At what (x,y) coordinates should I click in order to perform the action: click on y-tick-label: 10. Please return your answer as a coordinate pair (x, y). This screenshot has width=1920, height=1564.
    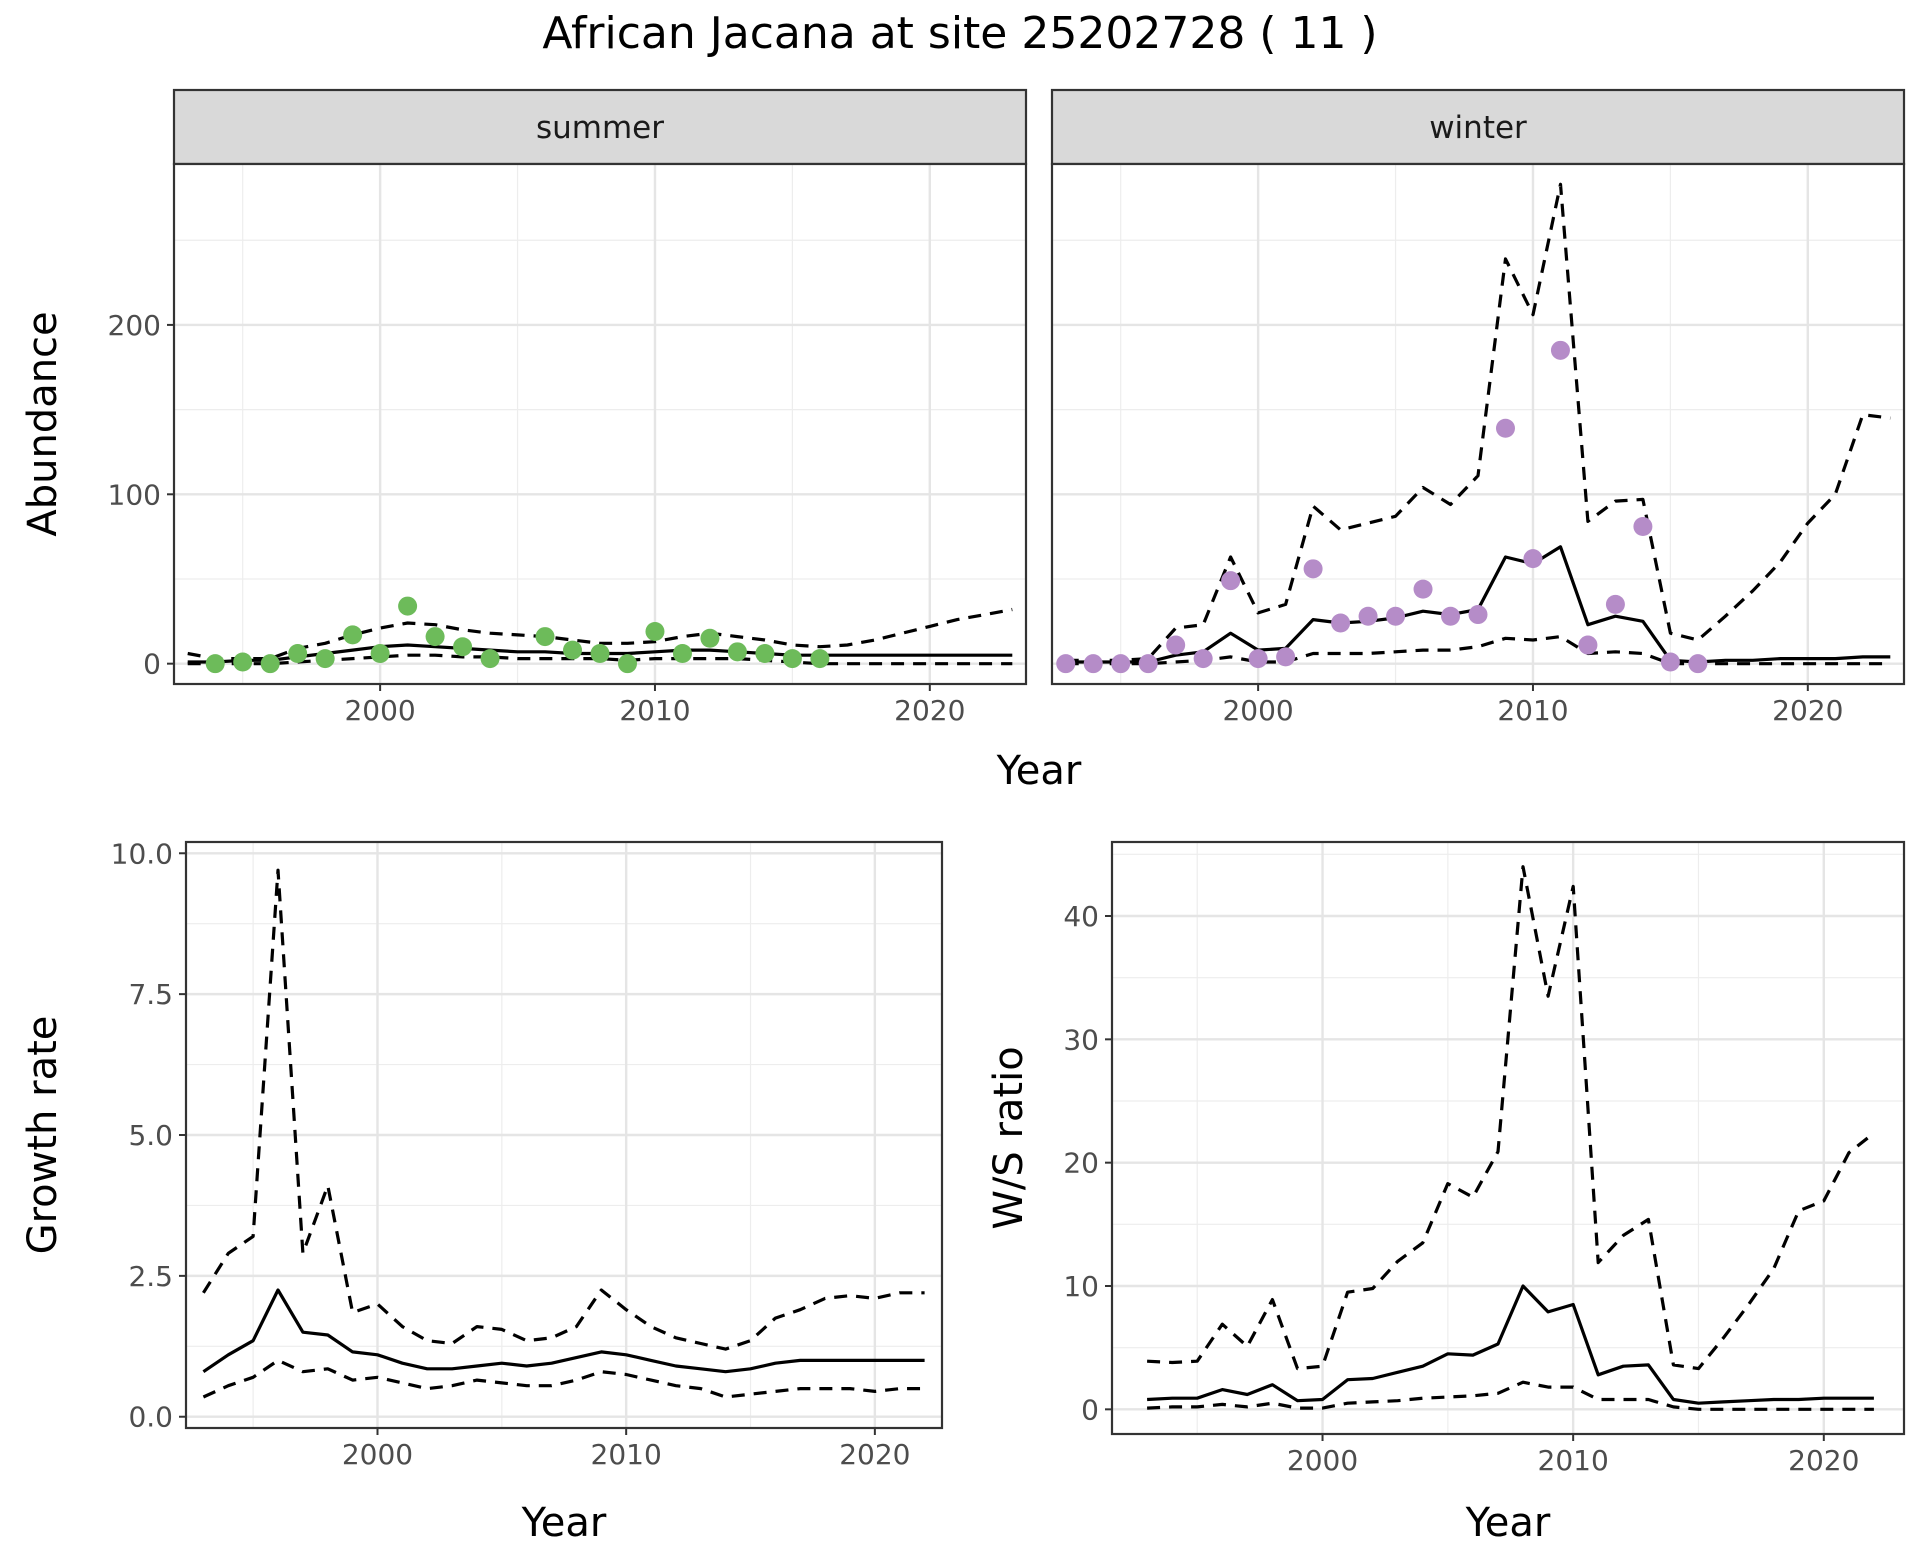
    Looking at the image, I should click on (1081, 1286).